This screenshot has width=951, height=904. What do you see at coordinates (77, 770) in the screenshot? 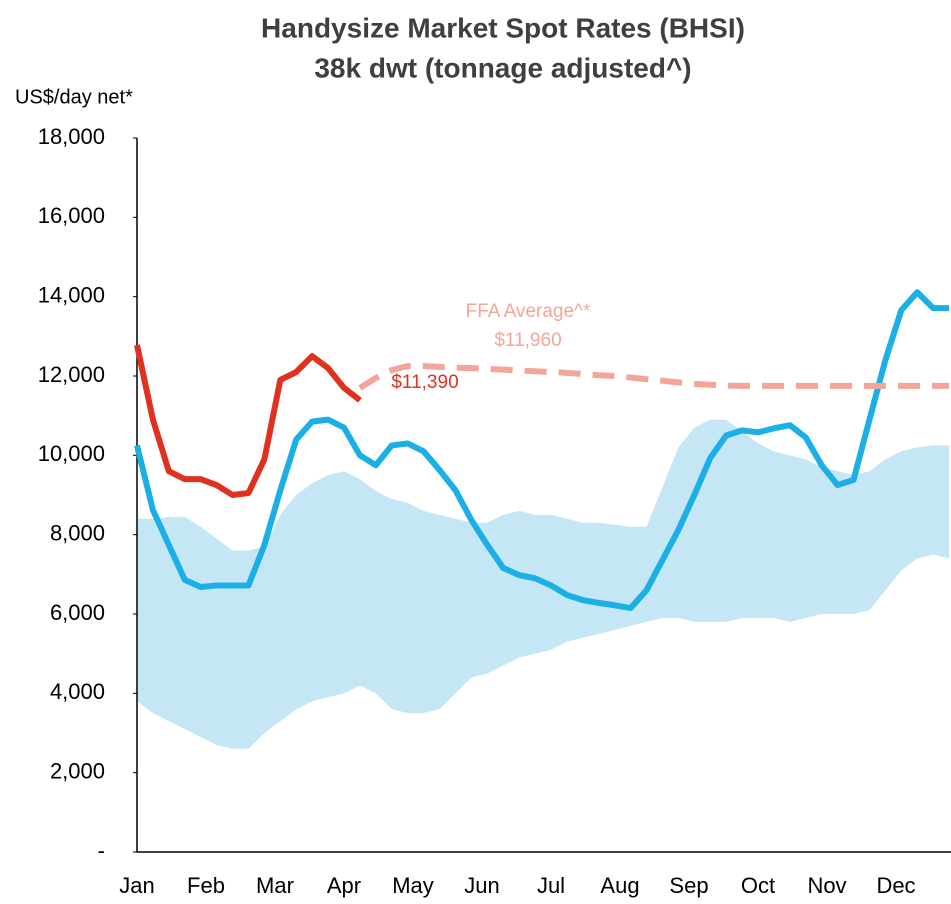
I see `y-tick-label: 2,000` at bounding box center [77, 770].